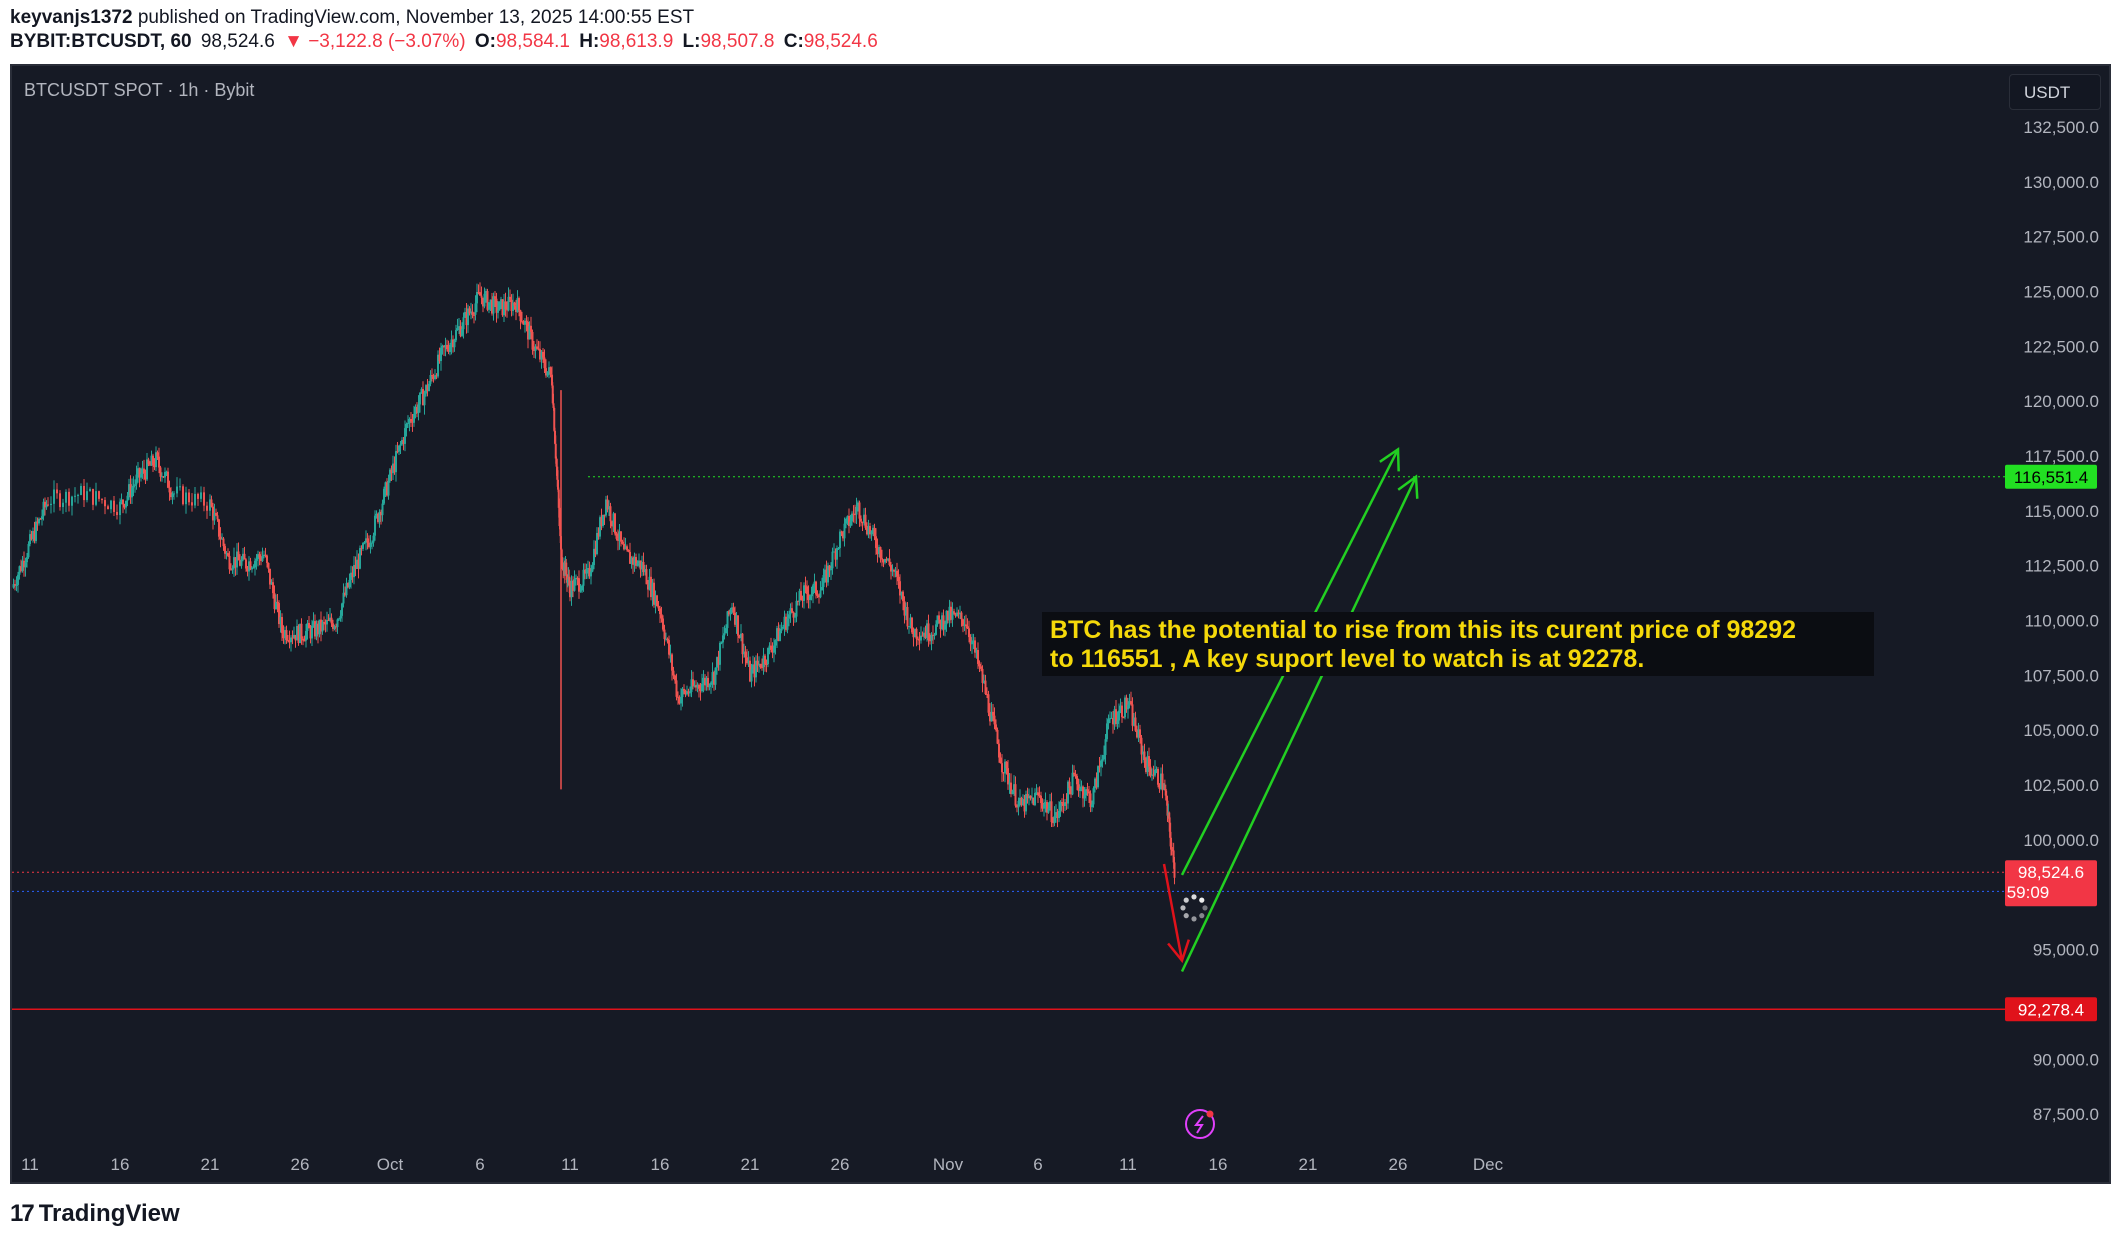  Describe the element at coordinates (139, 90) in the screenshot. I see `symbol-legend: BTCUSDT SPOT · 1h · Bybit` at that location.